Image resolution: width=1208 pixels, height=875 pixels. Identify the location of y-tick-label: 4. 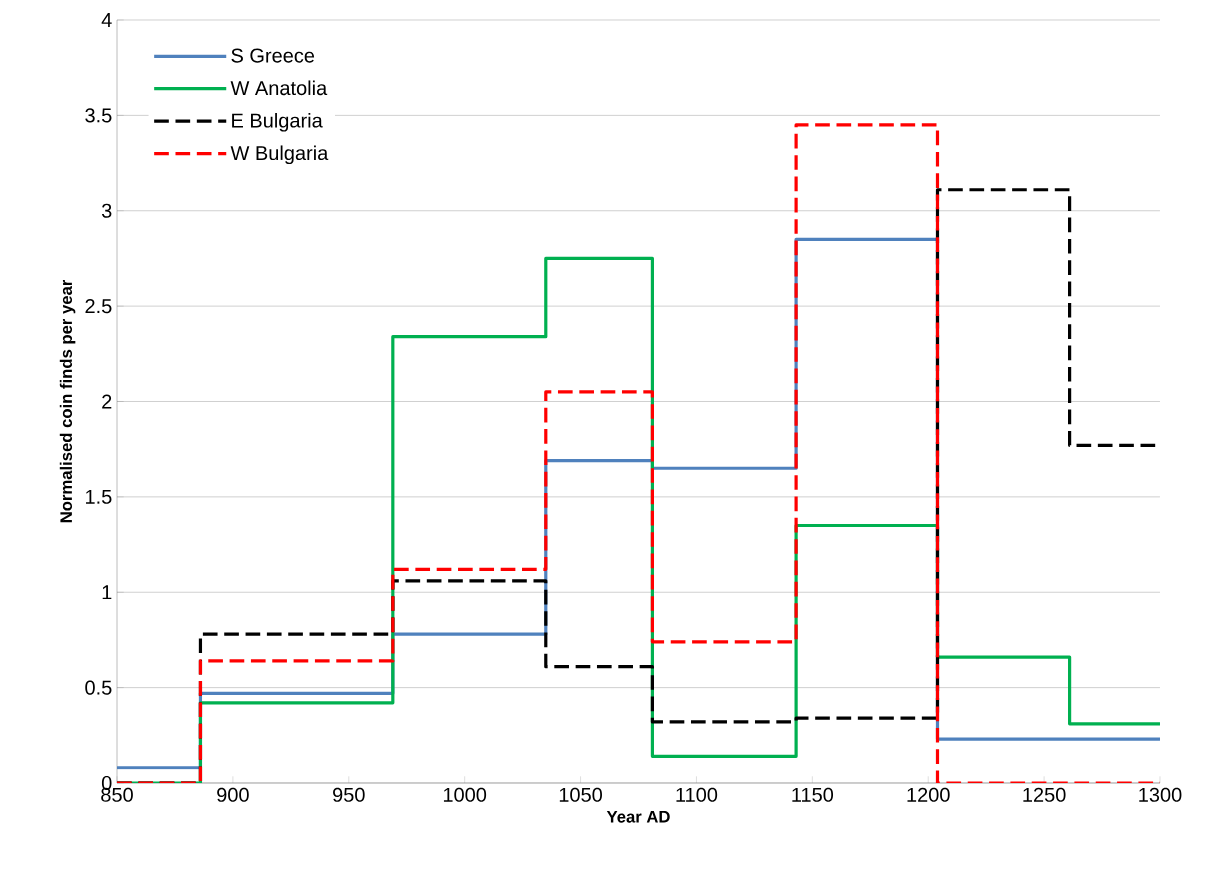
(106, 20).